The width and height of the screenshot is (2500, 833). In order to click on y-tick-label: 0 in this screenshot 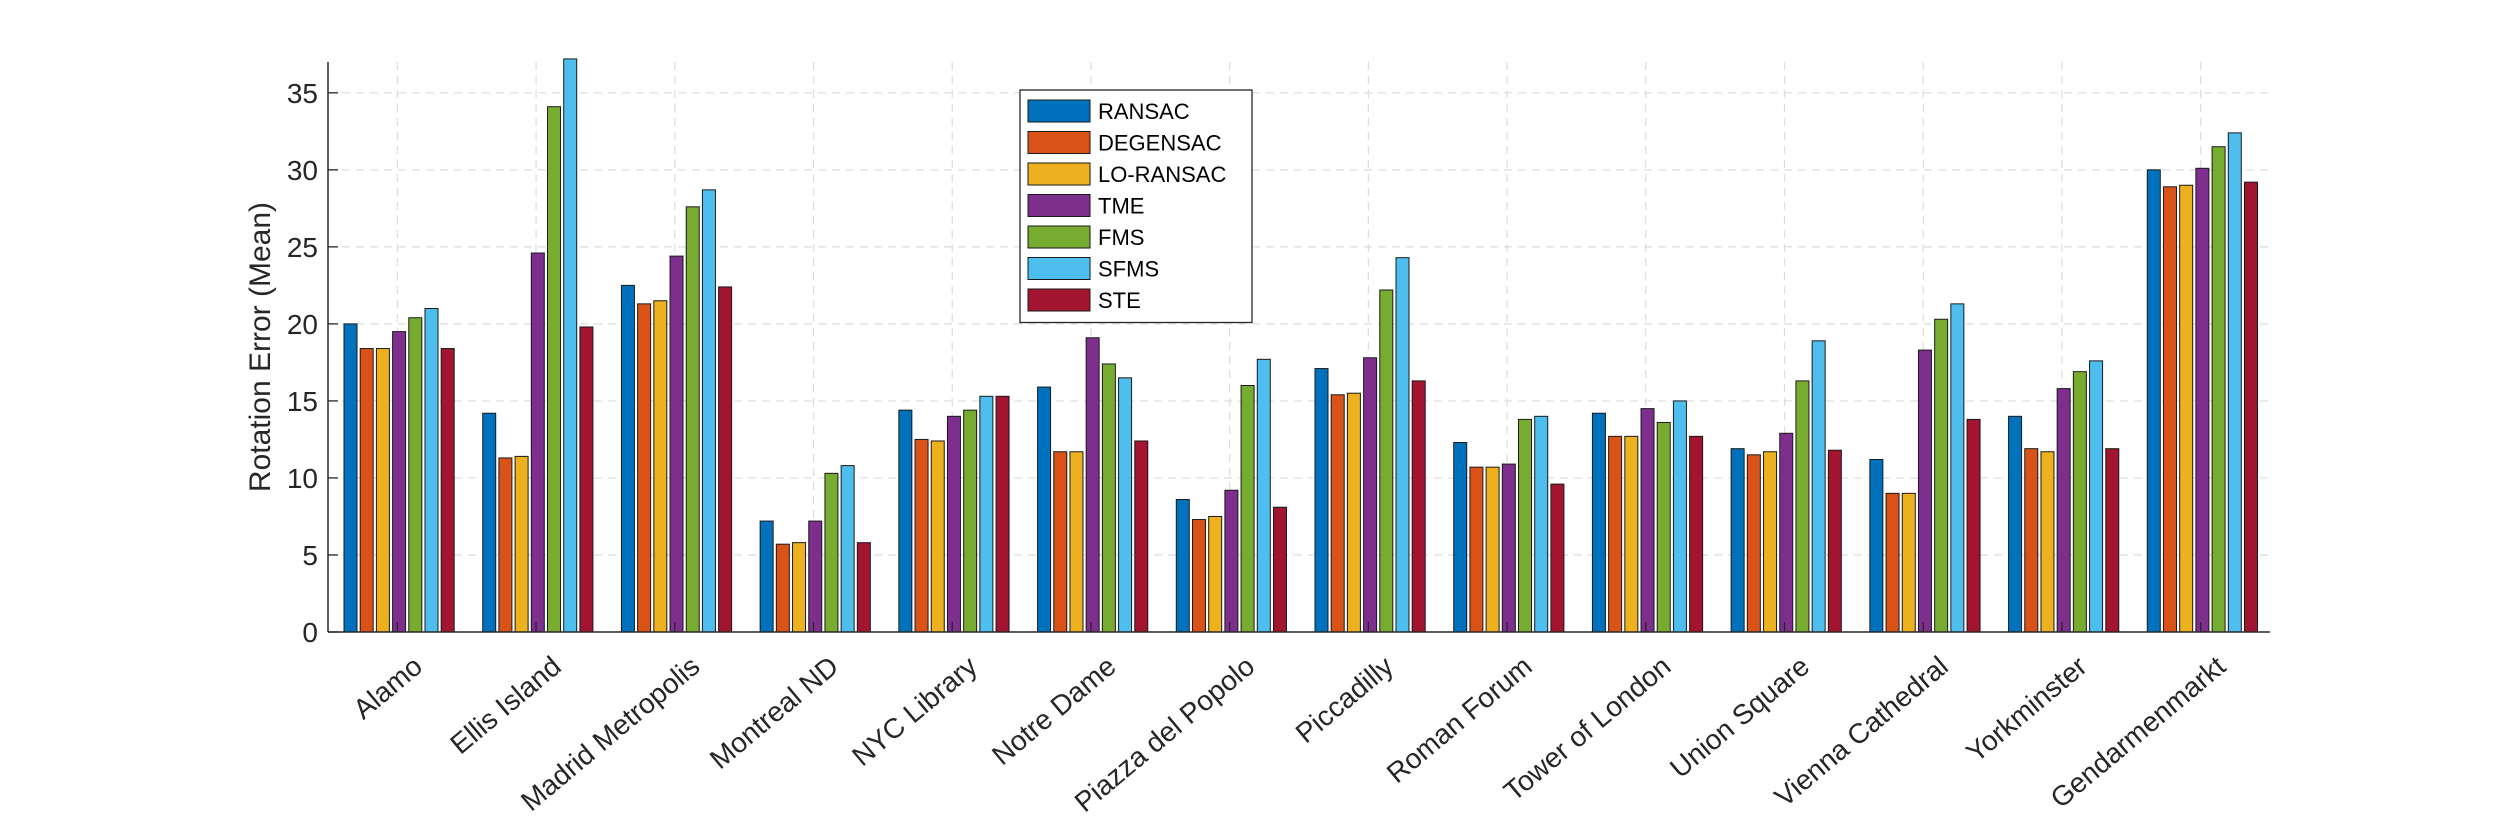, I will do `click(310, 632)`.